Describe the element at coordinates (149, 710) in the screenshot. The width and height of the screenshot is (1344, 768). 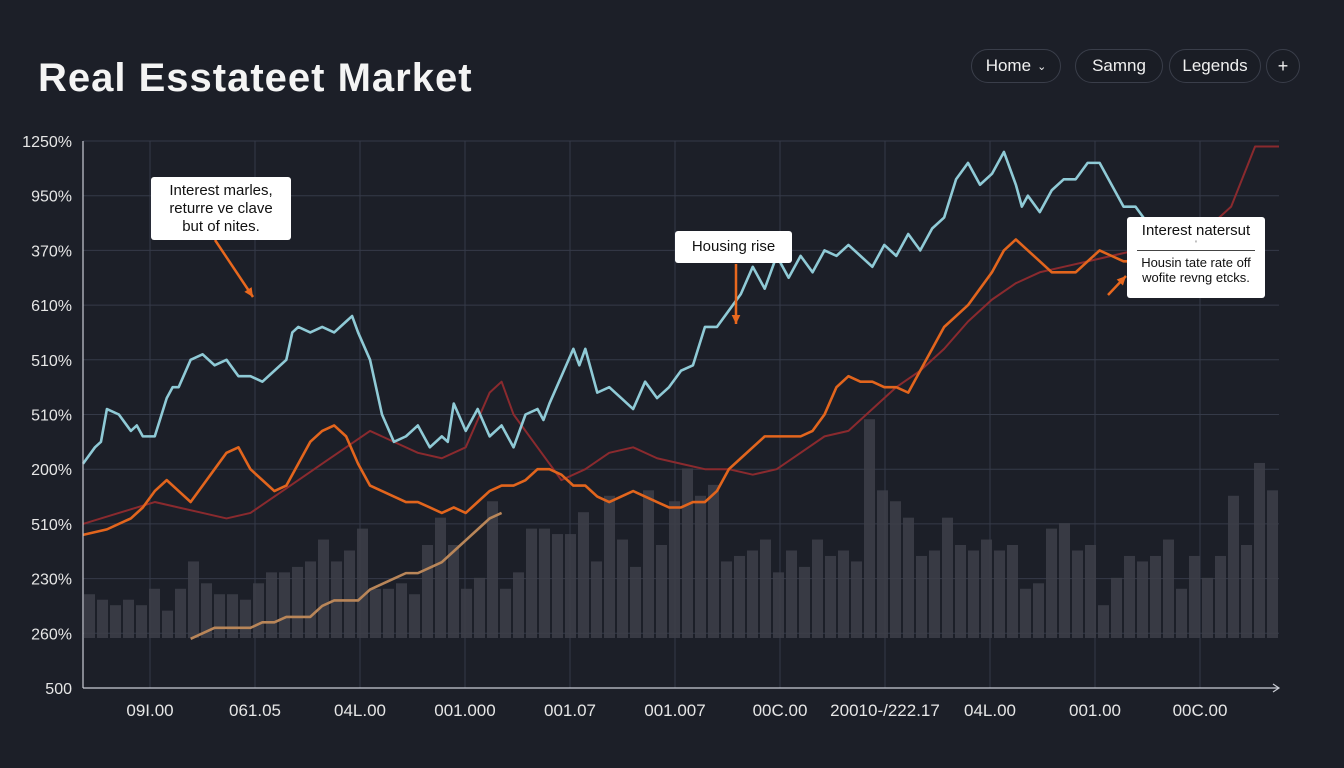
I see `x-tick-label: 09I.00` at that location.